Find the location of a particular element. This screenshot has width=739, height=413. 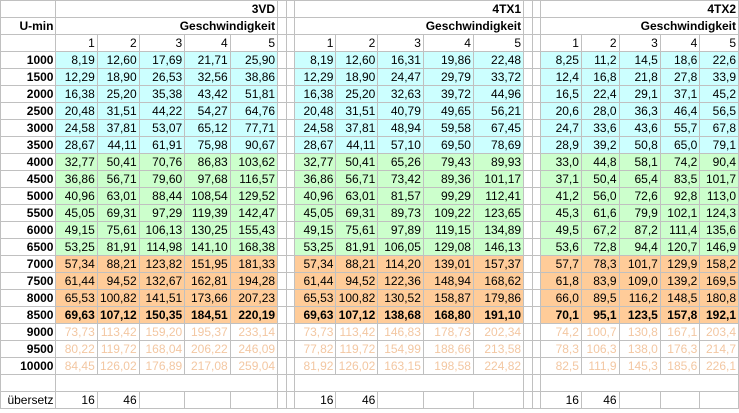

speed-cell: 80,22 is located at coordinates (76, 349).